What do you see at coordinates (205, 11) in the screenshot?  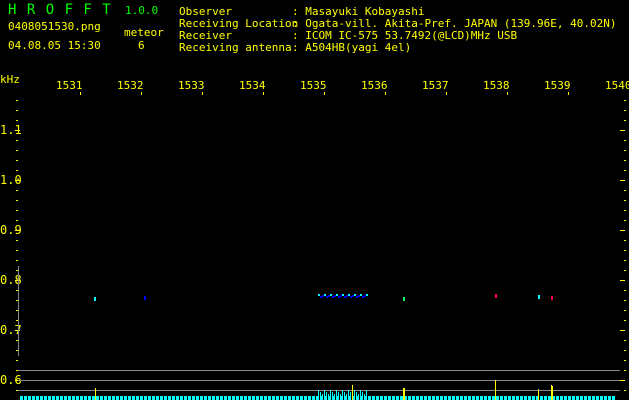 I see `observer-label: Observer` at bounding box center [205, 11].